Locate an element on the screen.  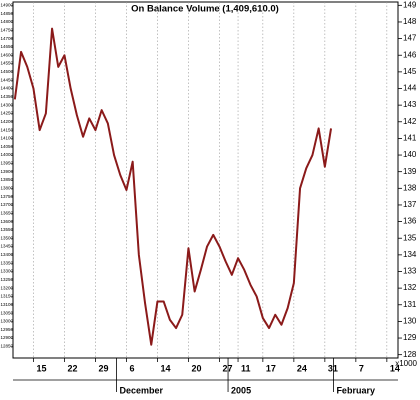
x-tick-label: 20 is located at coordinates (196, 368).